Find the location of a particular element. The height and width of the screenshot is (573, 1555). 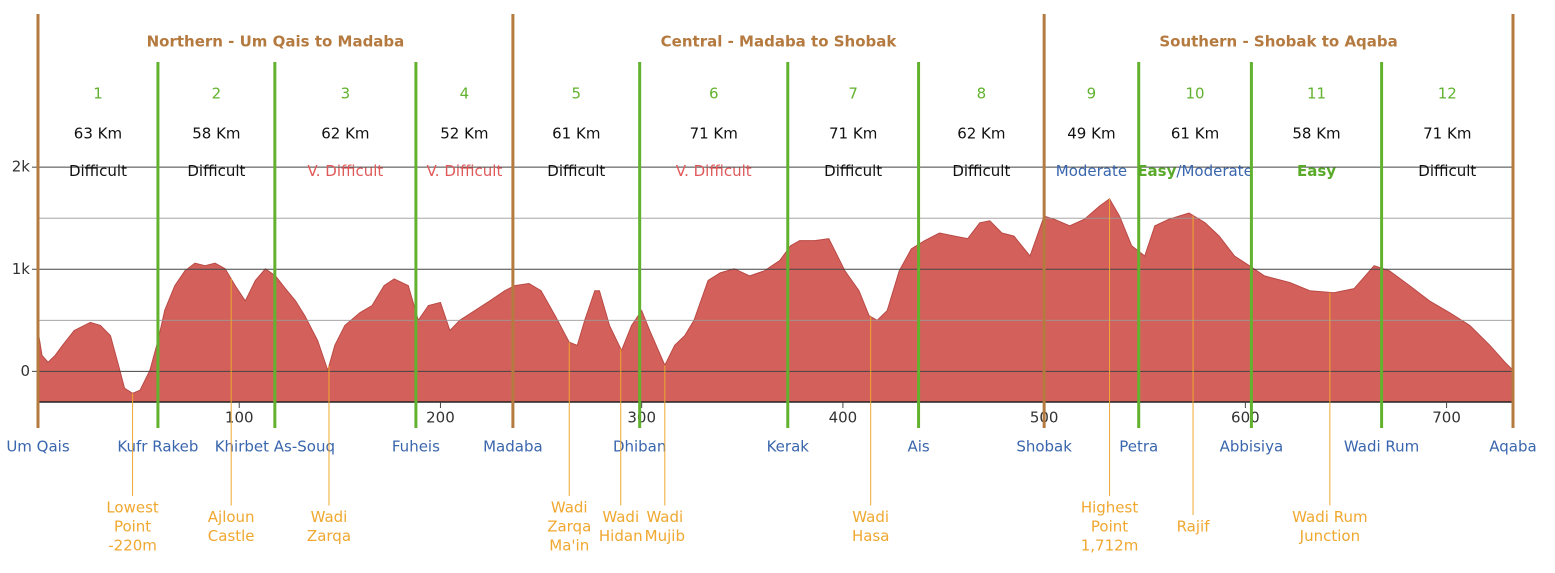

annotation-text: Mujib is located at coordinates (665, 536).